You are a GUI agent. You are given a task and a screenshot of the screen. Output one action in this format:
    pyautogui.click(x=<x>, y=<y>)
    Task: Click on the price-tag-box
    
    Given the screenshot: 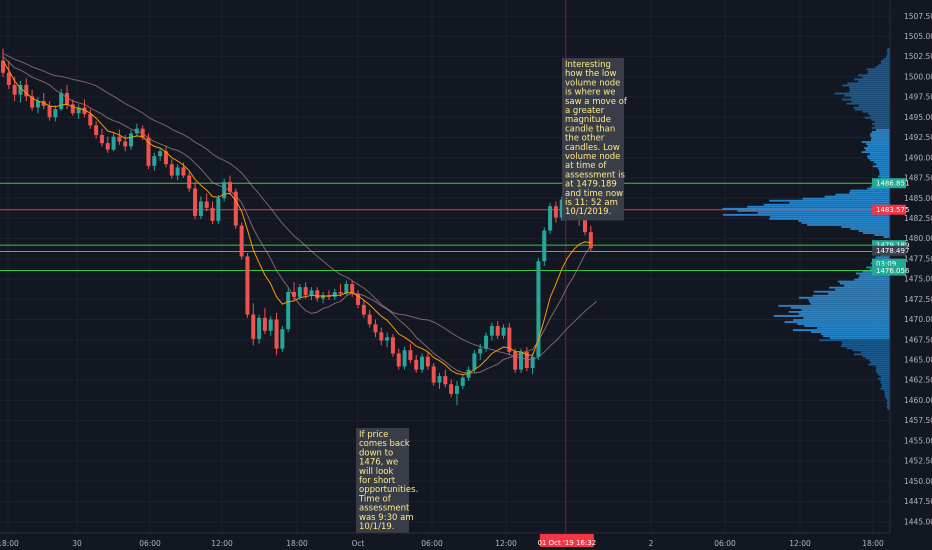 What is the action you would take?
    pyautogui.click(x=889, y=250)
    